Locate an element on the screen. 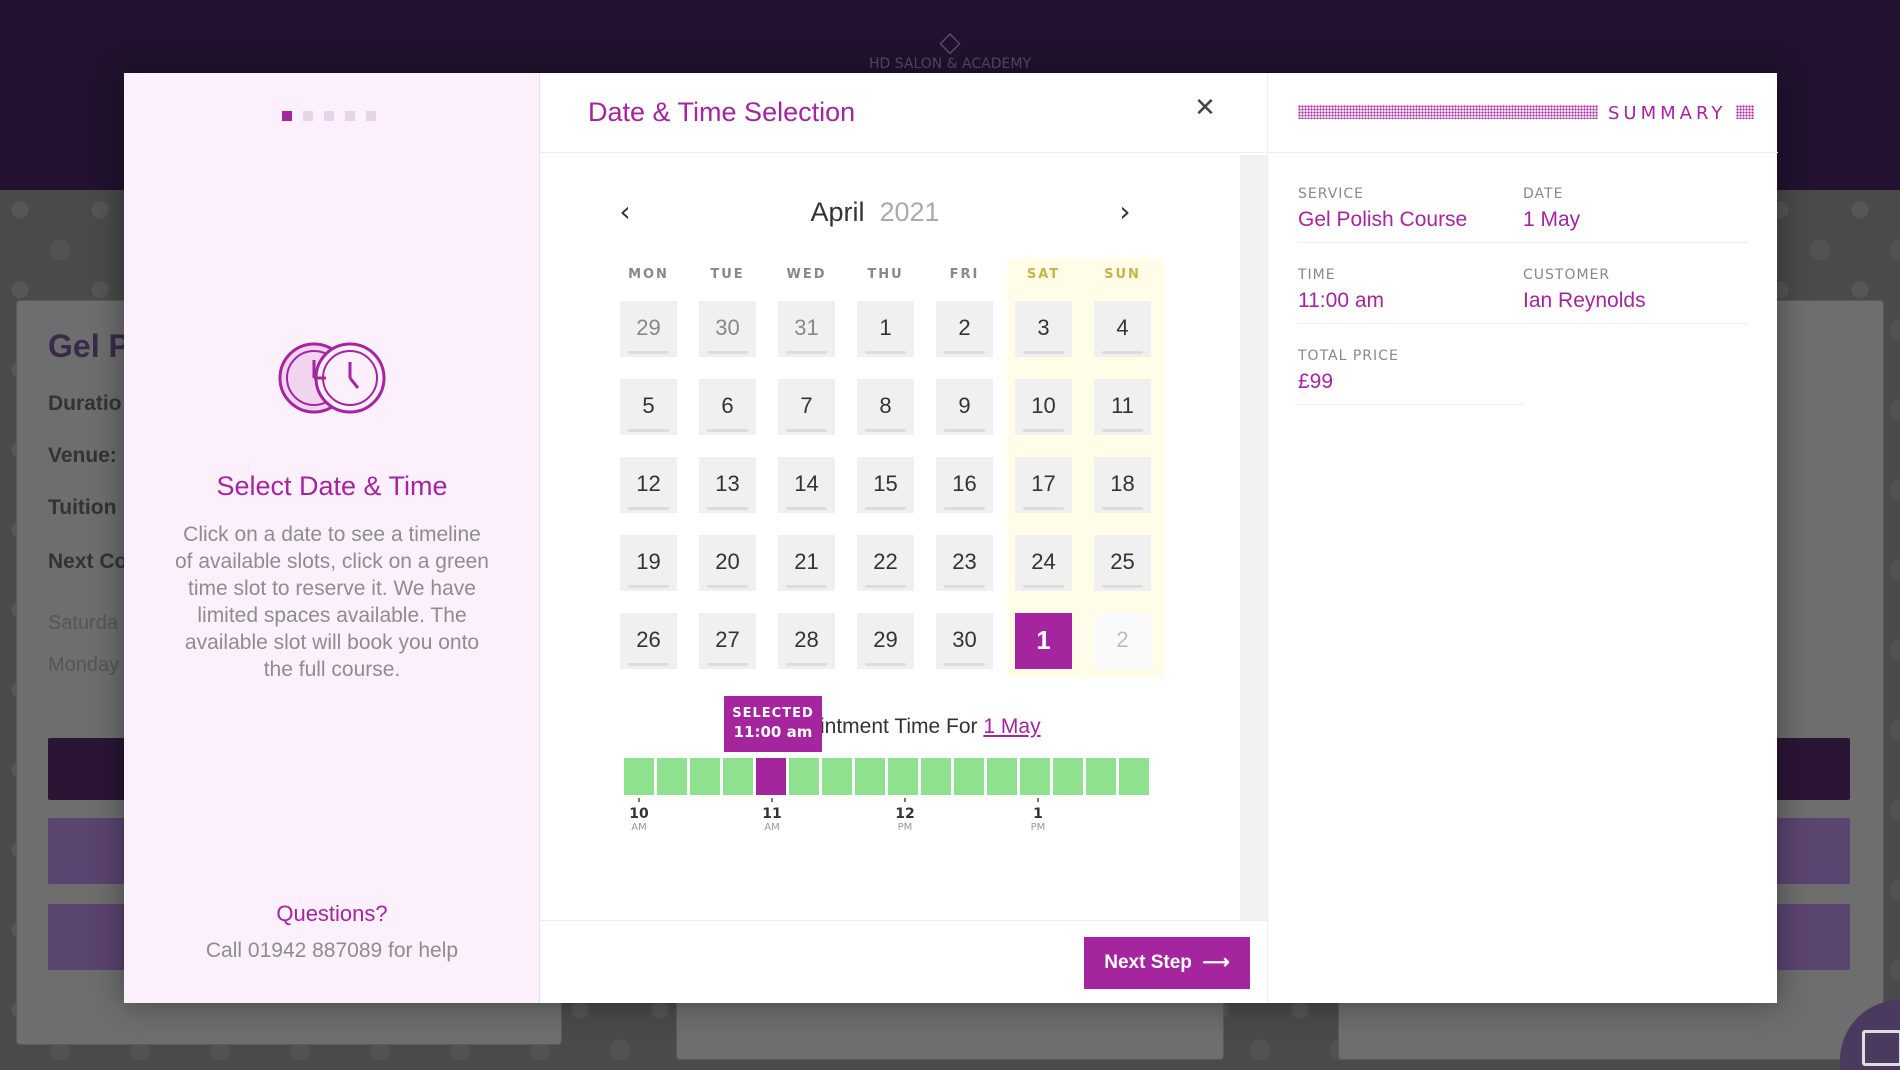 The width and height of the screenshot is (1900, 1070). pane-header: Date & Time Selection ✕ is located at coordinates (903, 113).